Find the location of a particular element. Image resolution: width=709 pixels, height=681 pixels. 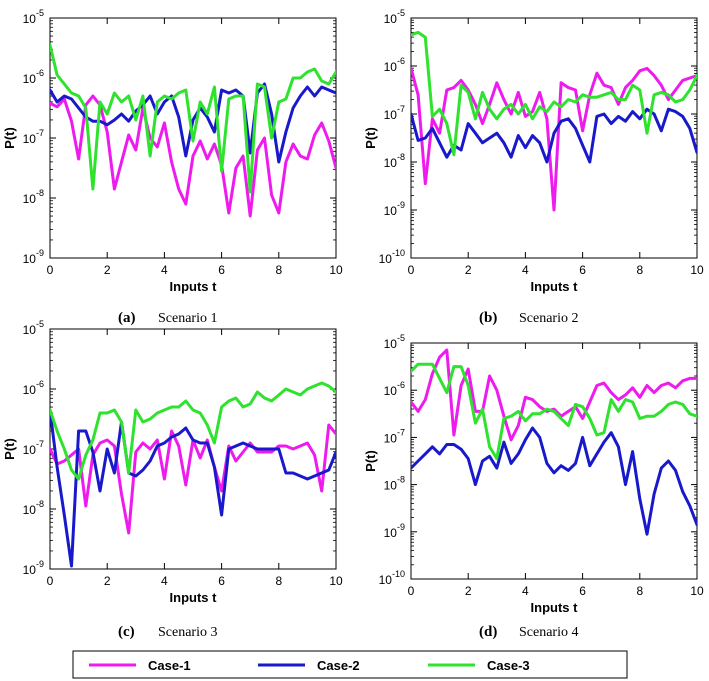

caption-letter: (b) is located at coordinates (488, 318).